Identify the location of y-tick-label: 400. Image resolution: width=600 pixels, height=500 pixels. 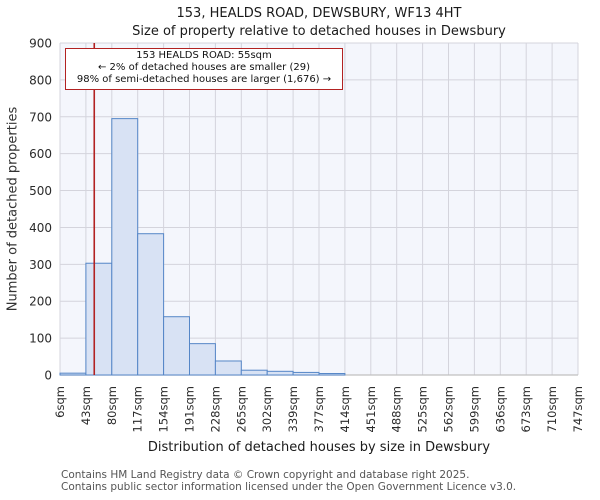
(40, 228).